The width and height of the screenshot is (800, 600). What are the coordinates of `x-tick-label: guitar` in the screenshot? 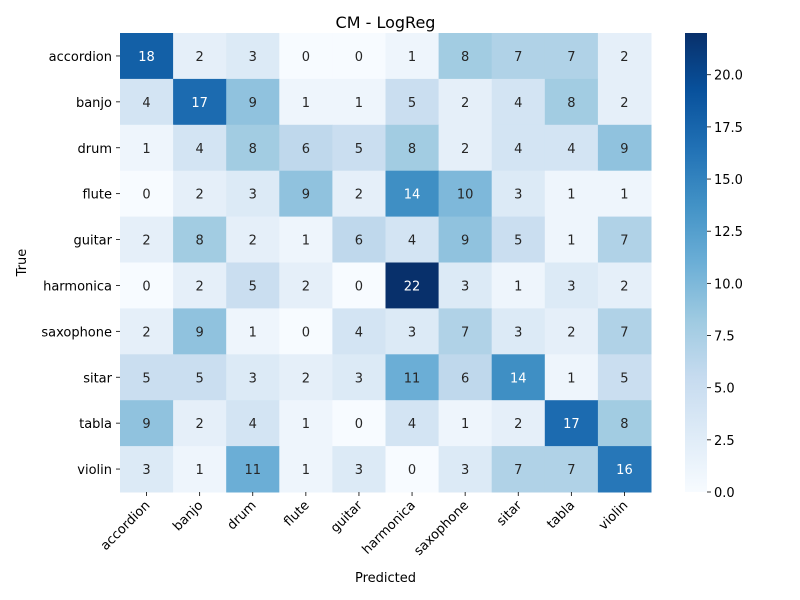 It's located at (347, 517).